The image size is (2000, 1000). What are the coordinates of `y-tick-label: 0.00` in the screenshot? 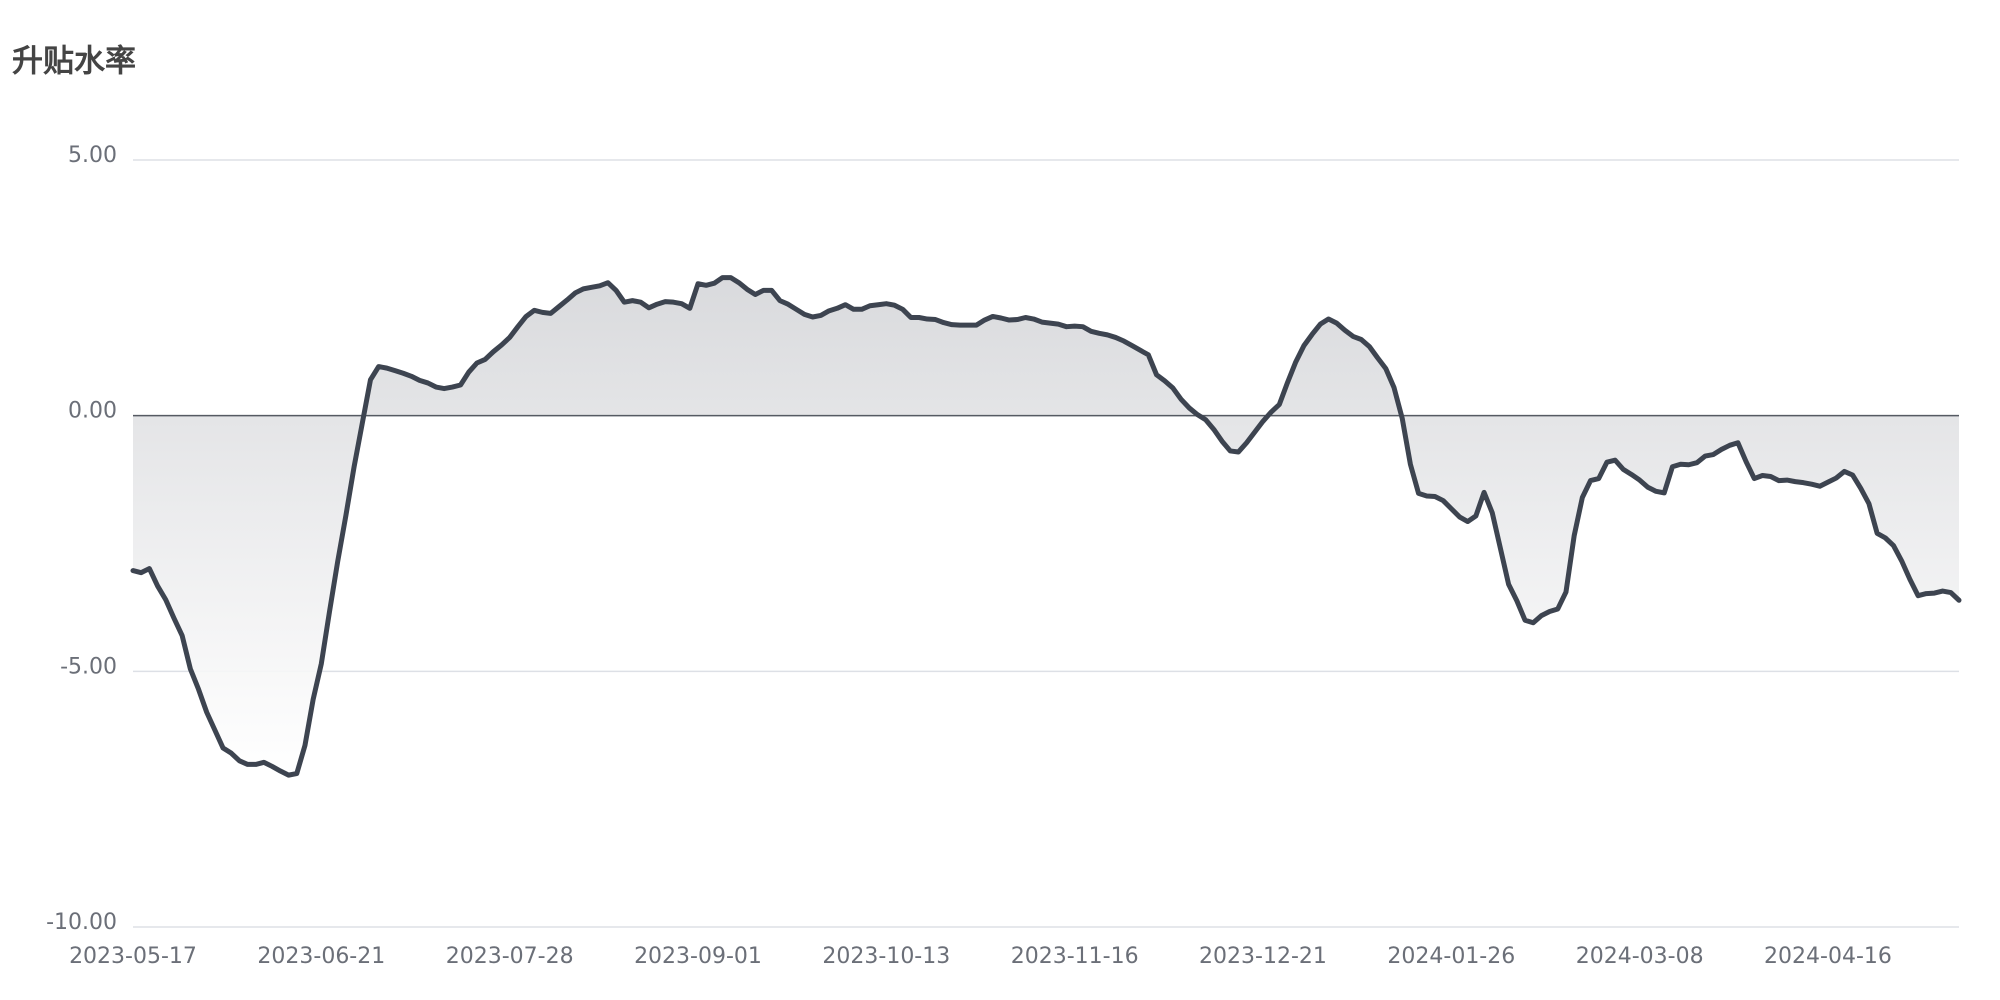 It's located at (92, 411).